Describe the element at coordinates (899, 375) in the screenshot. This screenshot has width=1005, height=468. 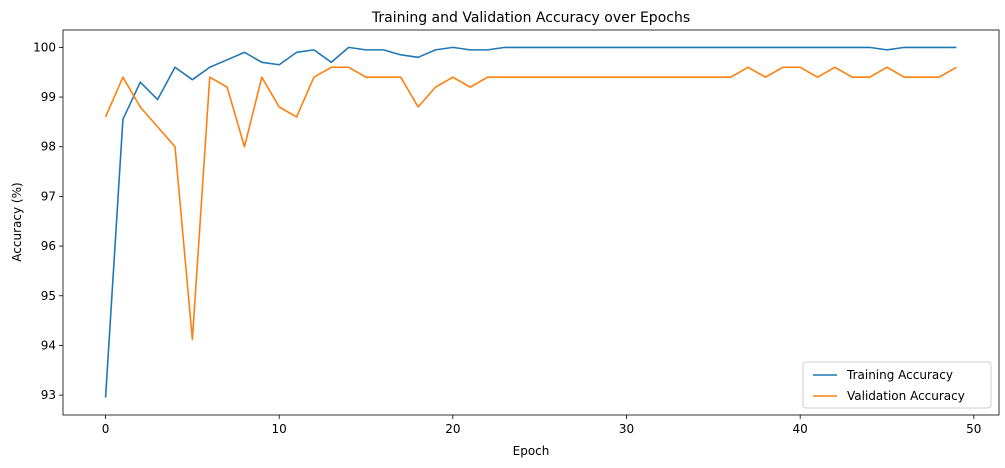
I see `legend-label-training: Training Accuracy` at that location.